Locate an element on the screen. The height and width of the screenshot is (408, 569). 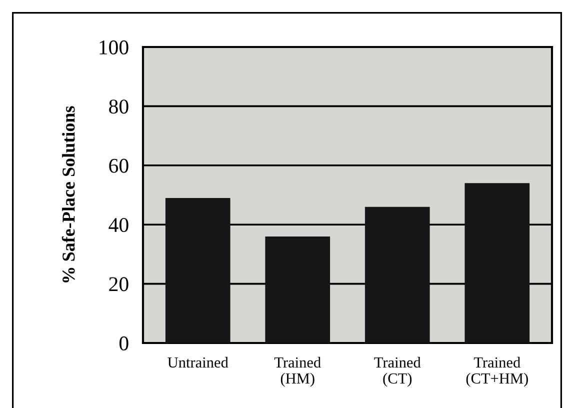
y-tick-label: 0 is located at coordinates (123, 343).